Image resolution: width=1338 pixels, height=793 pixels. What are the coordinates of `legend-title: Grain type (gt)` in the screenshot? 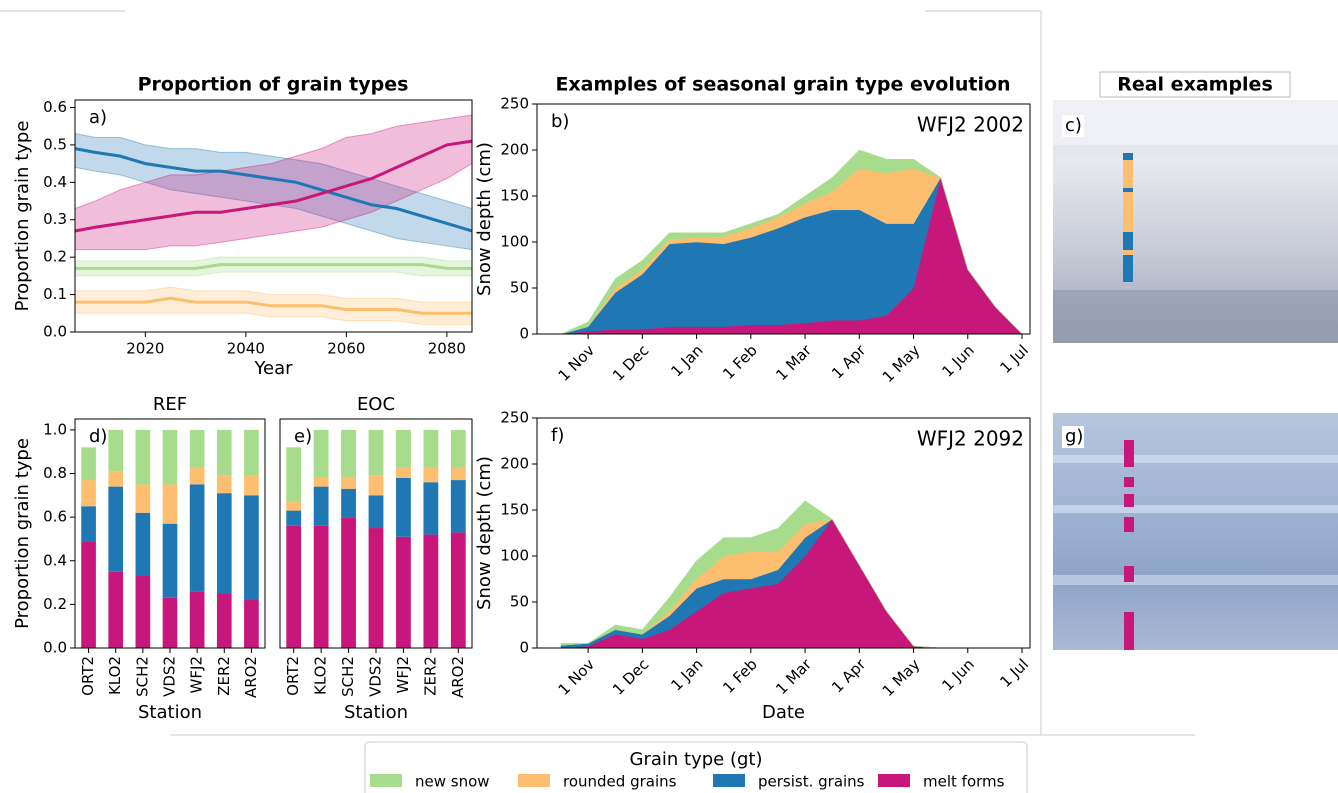 It's located at (696, 759).